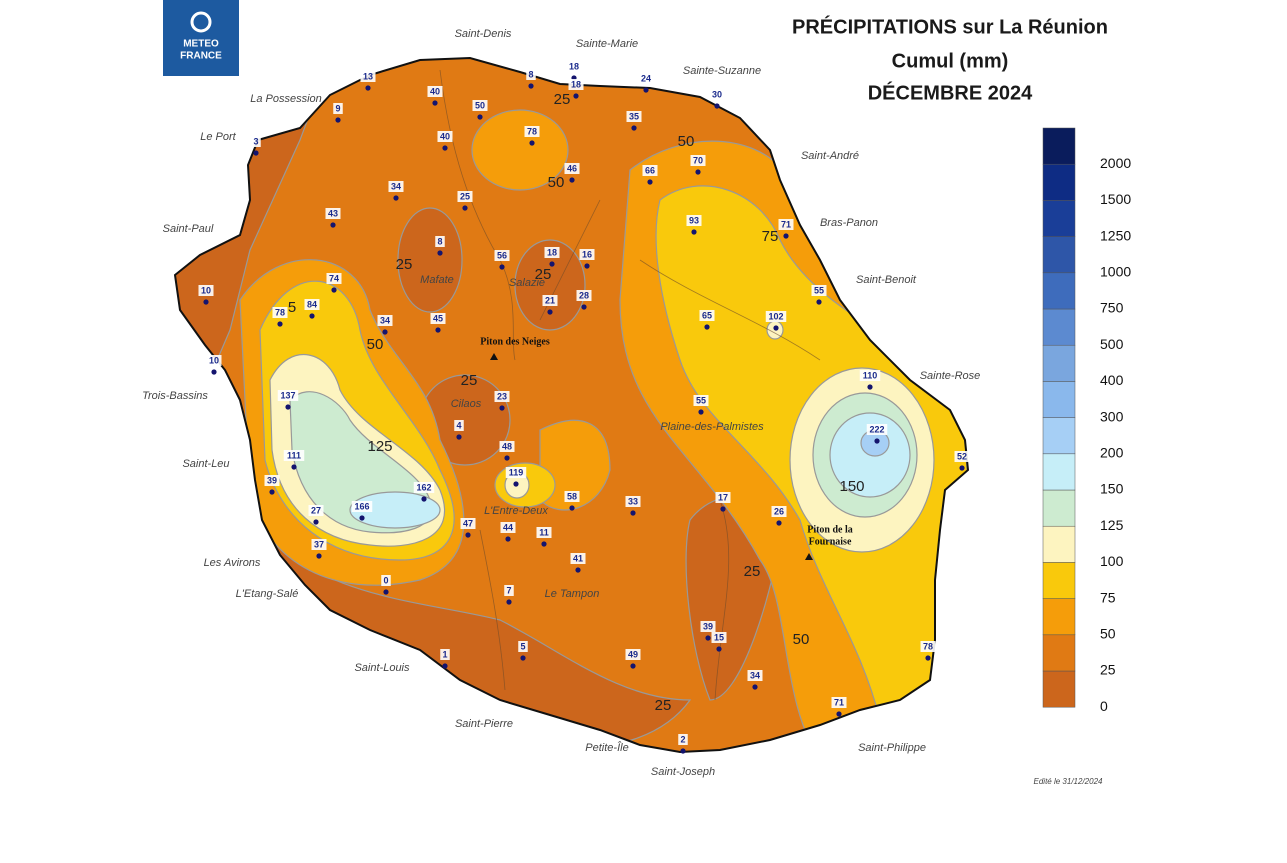 Image resolution: width=1287 pixels, height=863 pixels. Describe the element at coordinates (950, 26) in the screenshot. I see `title: PRÉCIPITATIONS sur La Réunion` at that location.